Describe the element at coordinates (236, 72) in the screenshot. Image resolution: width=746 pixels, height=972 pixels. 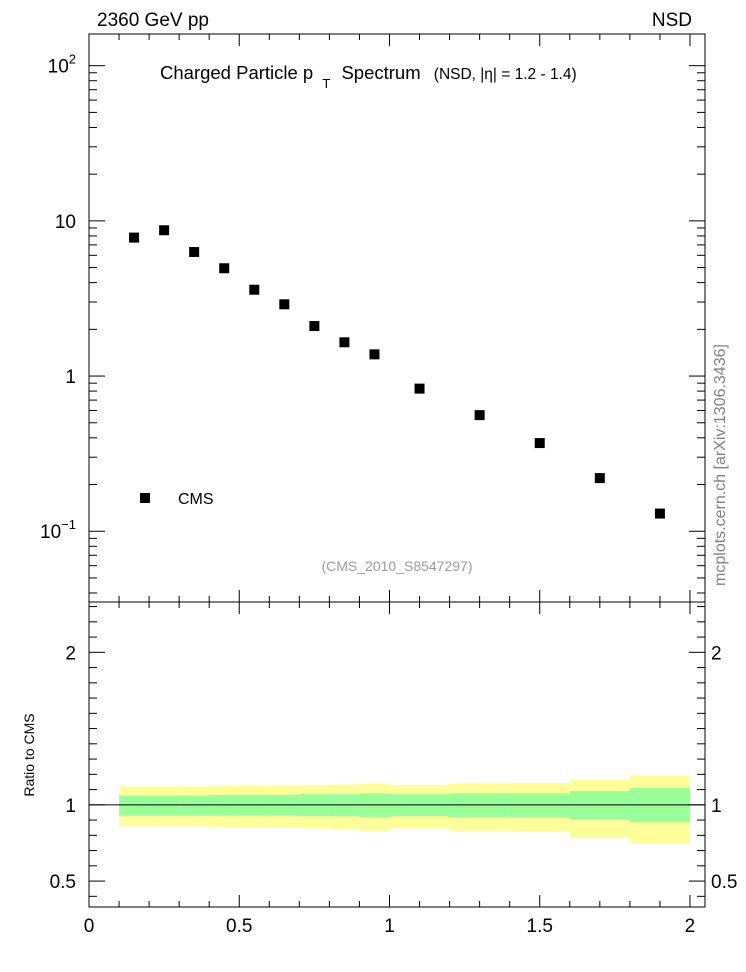
I see `chart-title-main: Charged Particle p` at that location.